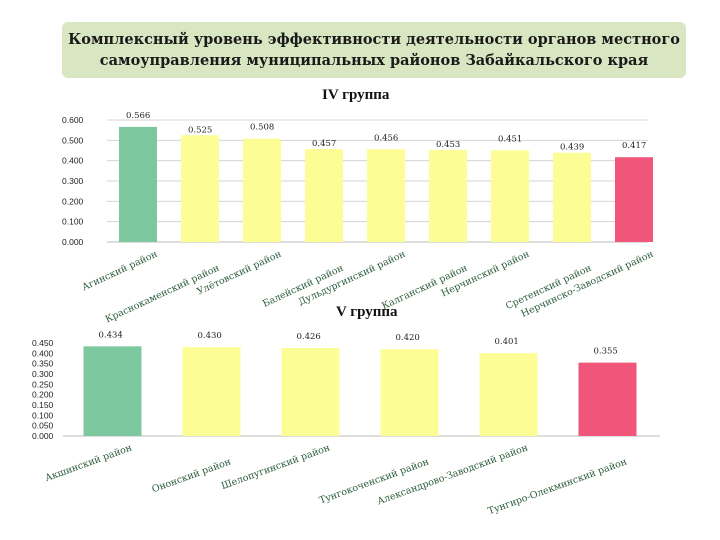 This screenshot has width=720, height=540. Describe the element at coordinates (367, 312) in the screenshot. I see `group-v-title: V группа` at that location.